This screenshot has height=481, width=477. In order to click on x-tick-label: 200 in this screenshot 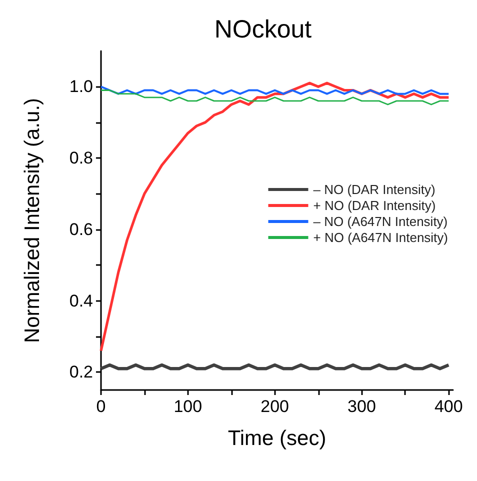, I will do `click(275, 406)`.